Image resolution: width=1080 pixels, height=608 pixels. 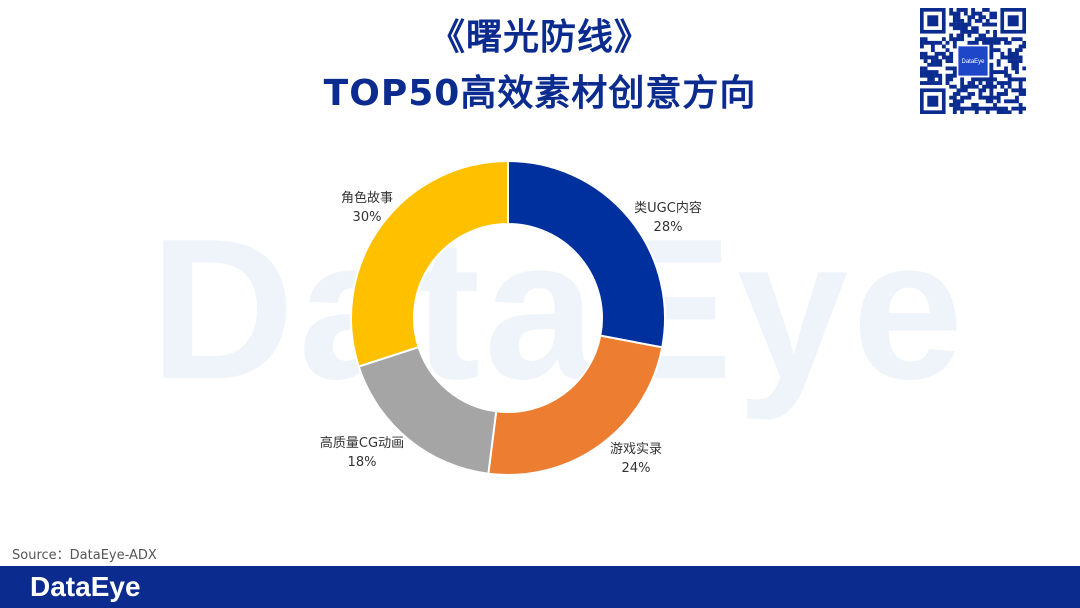 I want to click on footer-bar: DataEye, so click(x=540, y=587).